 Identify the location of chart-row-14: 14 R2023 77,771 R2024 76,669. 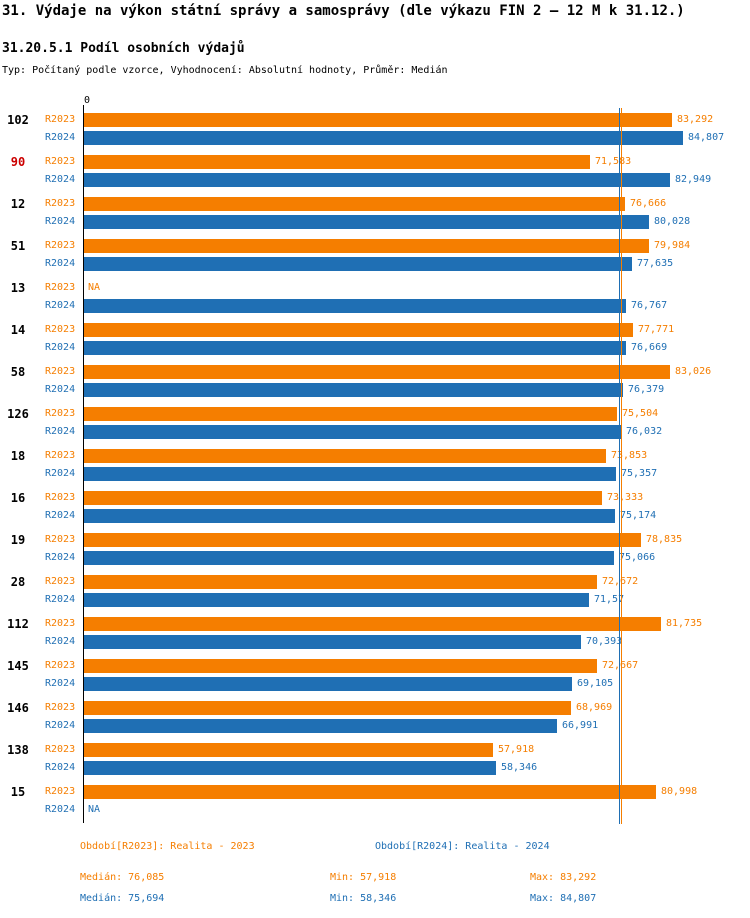
(375, 341).